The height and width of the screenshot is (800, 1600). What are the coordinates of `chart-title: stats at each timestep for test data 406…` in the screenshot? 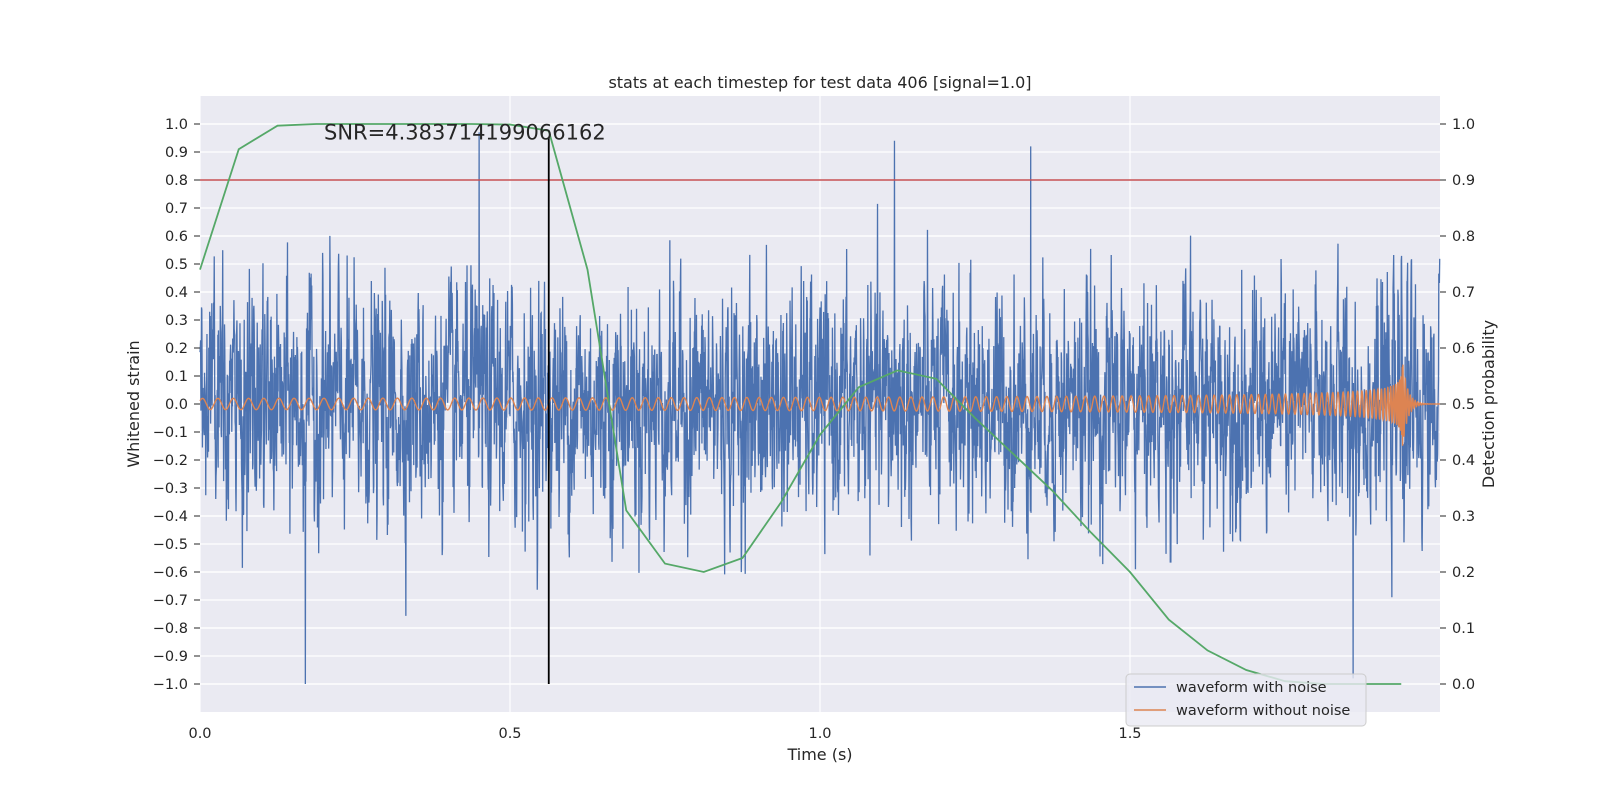 It's located at (819, 82).